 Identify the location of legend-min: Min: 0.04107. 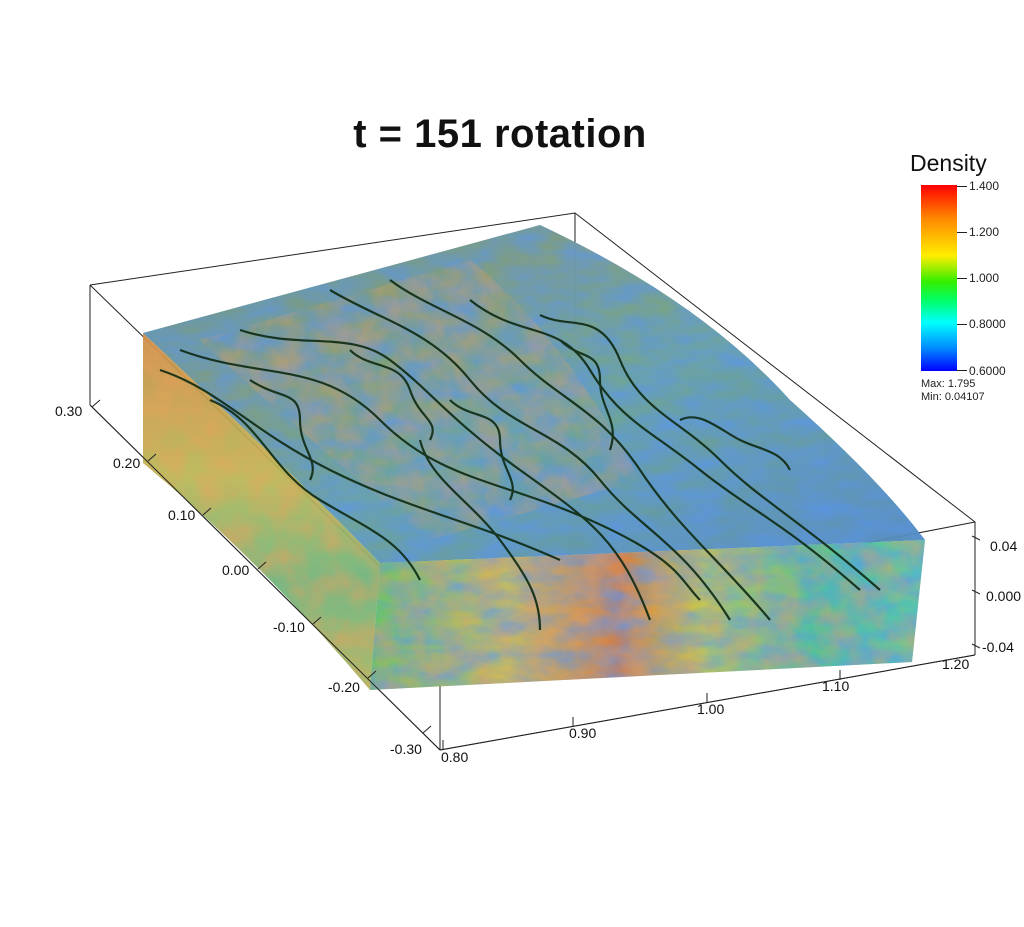
(953, 397).